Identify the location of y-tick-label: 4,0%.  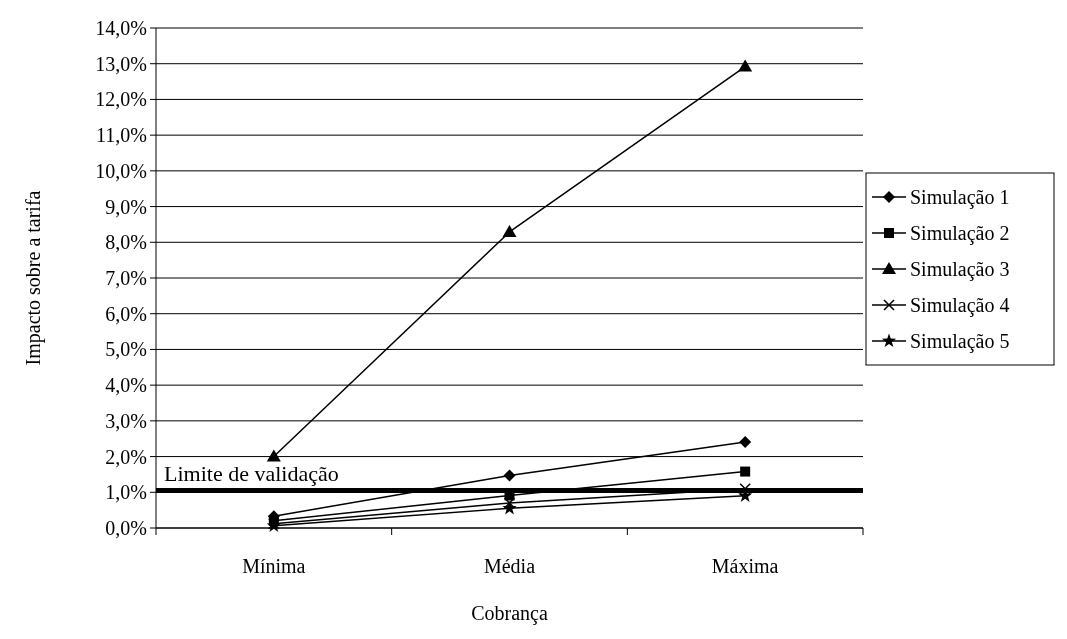
(126, 385).